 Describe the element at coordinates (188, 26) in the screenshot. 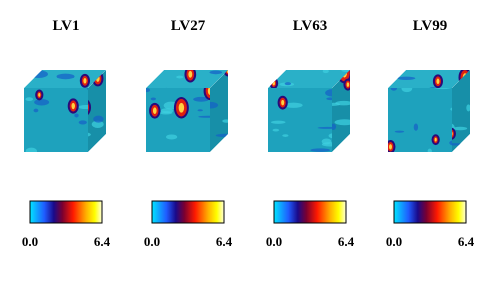

I see `panel-title: LV27` at that location.